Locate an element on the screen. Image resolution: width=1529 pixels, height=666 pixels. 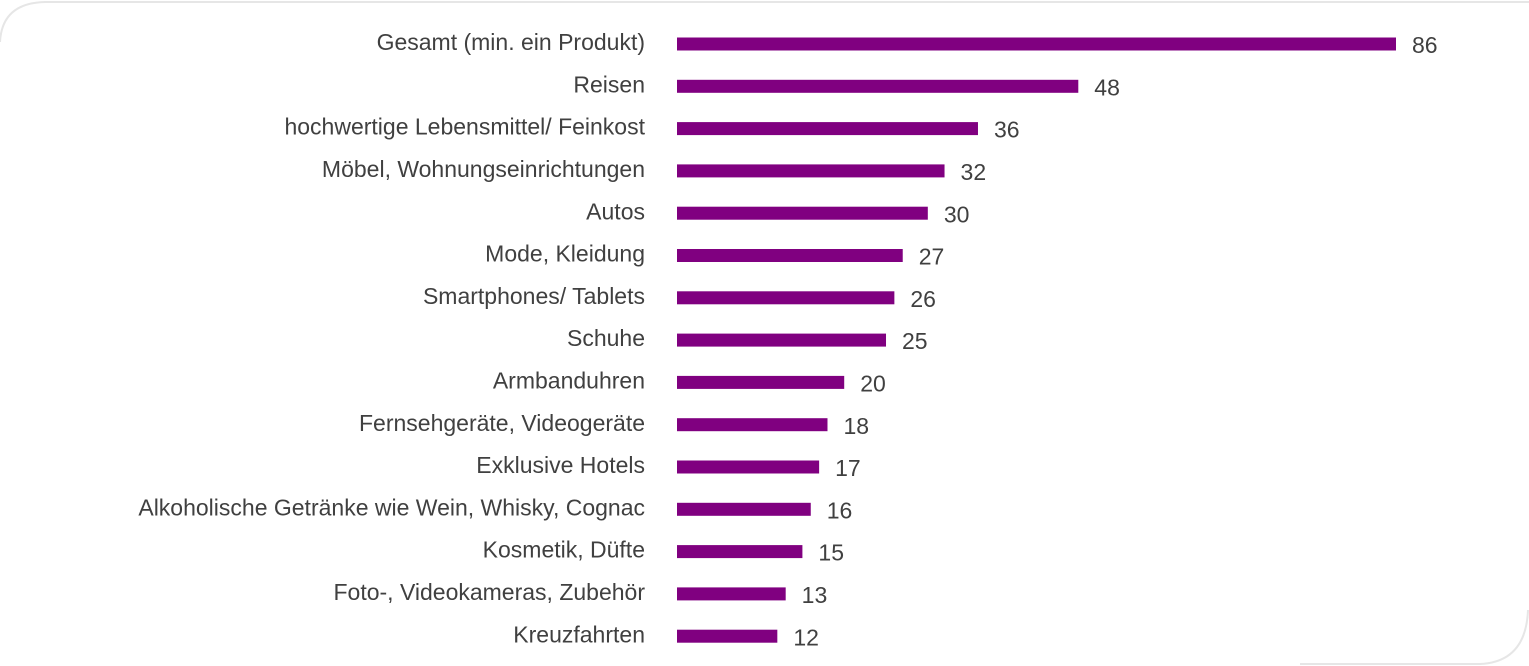
value-label: 30 is located at coordinates (957, 214).